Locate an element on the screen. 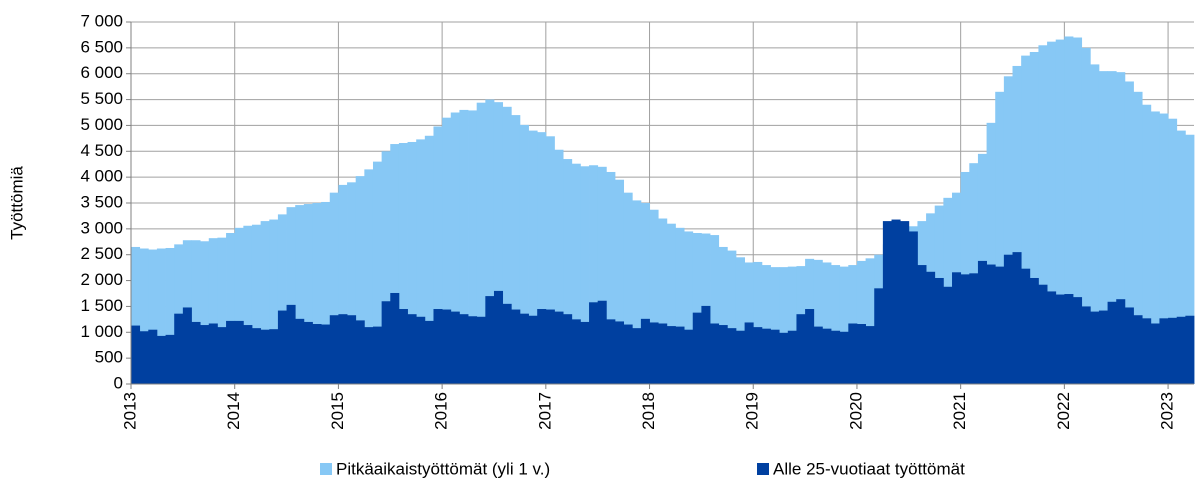 This screenshot has height=487, width=1195. x-tick-label: 2023 is located at coordinates (1167, 411).